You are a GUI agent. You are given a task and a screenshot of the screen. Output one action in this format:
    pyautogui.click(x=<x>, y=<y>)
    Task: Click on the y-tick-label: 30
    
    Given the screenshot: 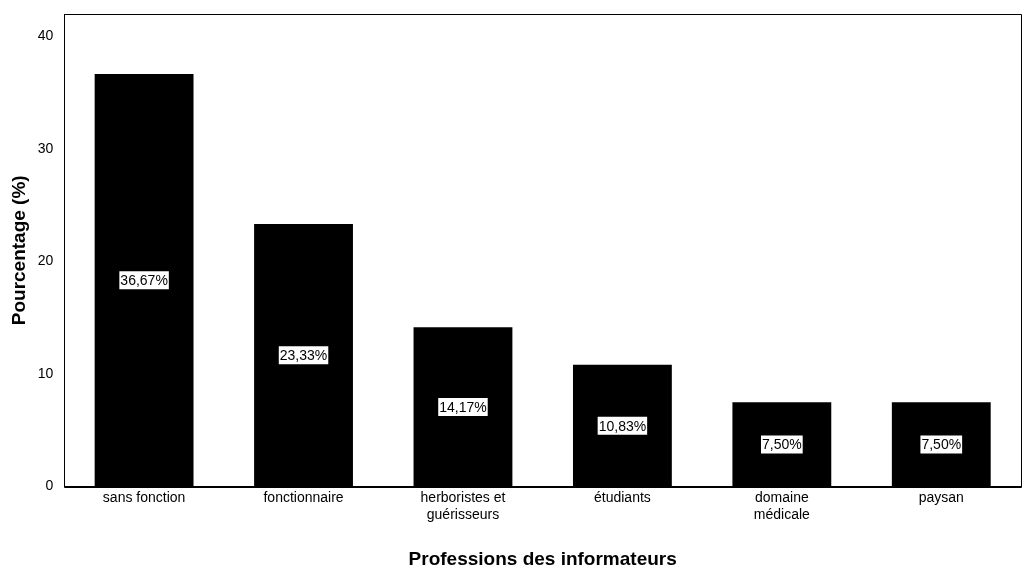 What is the action you would take?
    pyautogui.click(x=45, y=147)
    